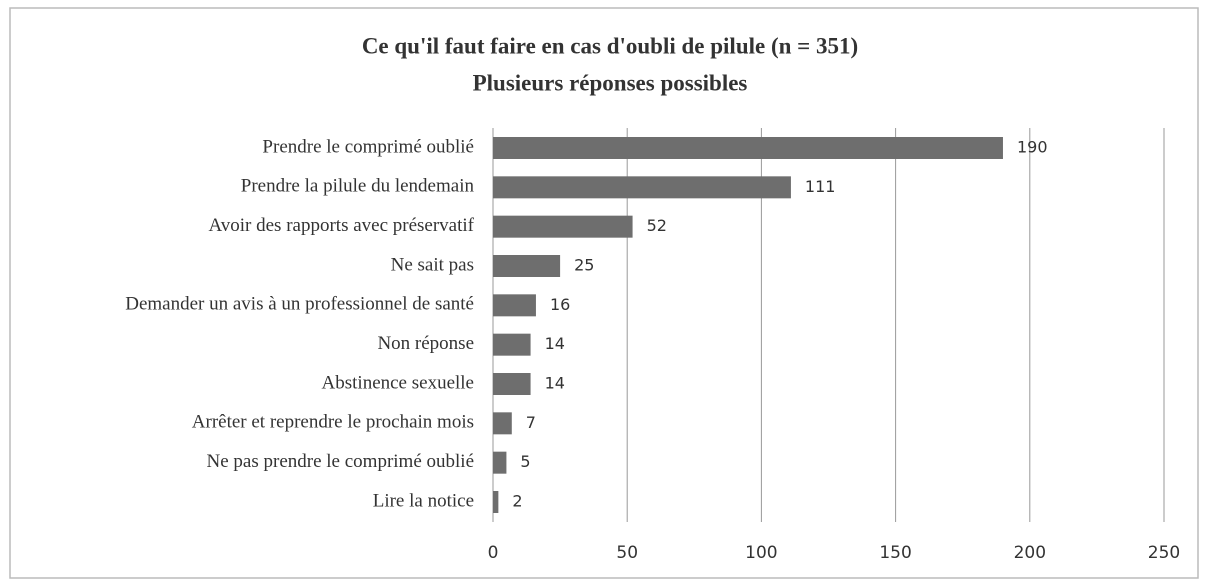  What do you see at coordinates (895, 553) in the screenshot?
I see `x-tick-label: 150` at bounding box center [895, 553].